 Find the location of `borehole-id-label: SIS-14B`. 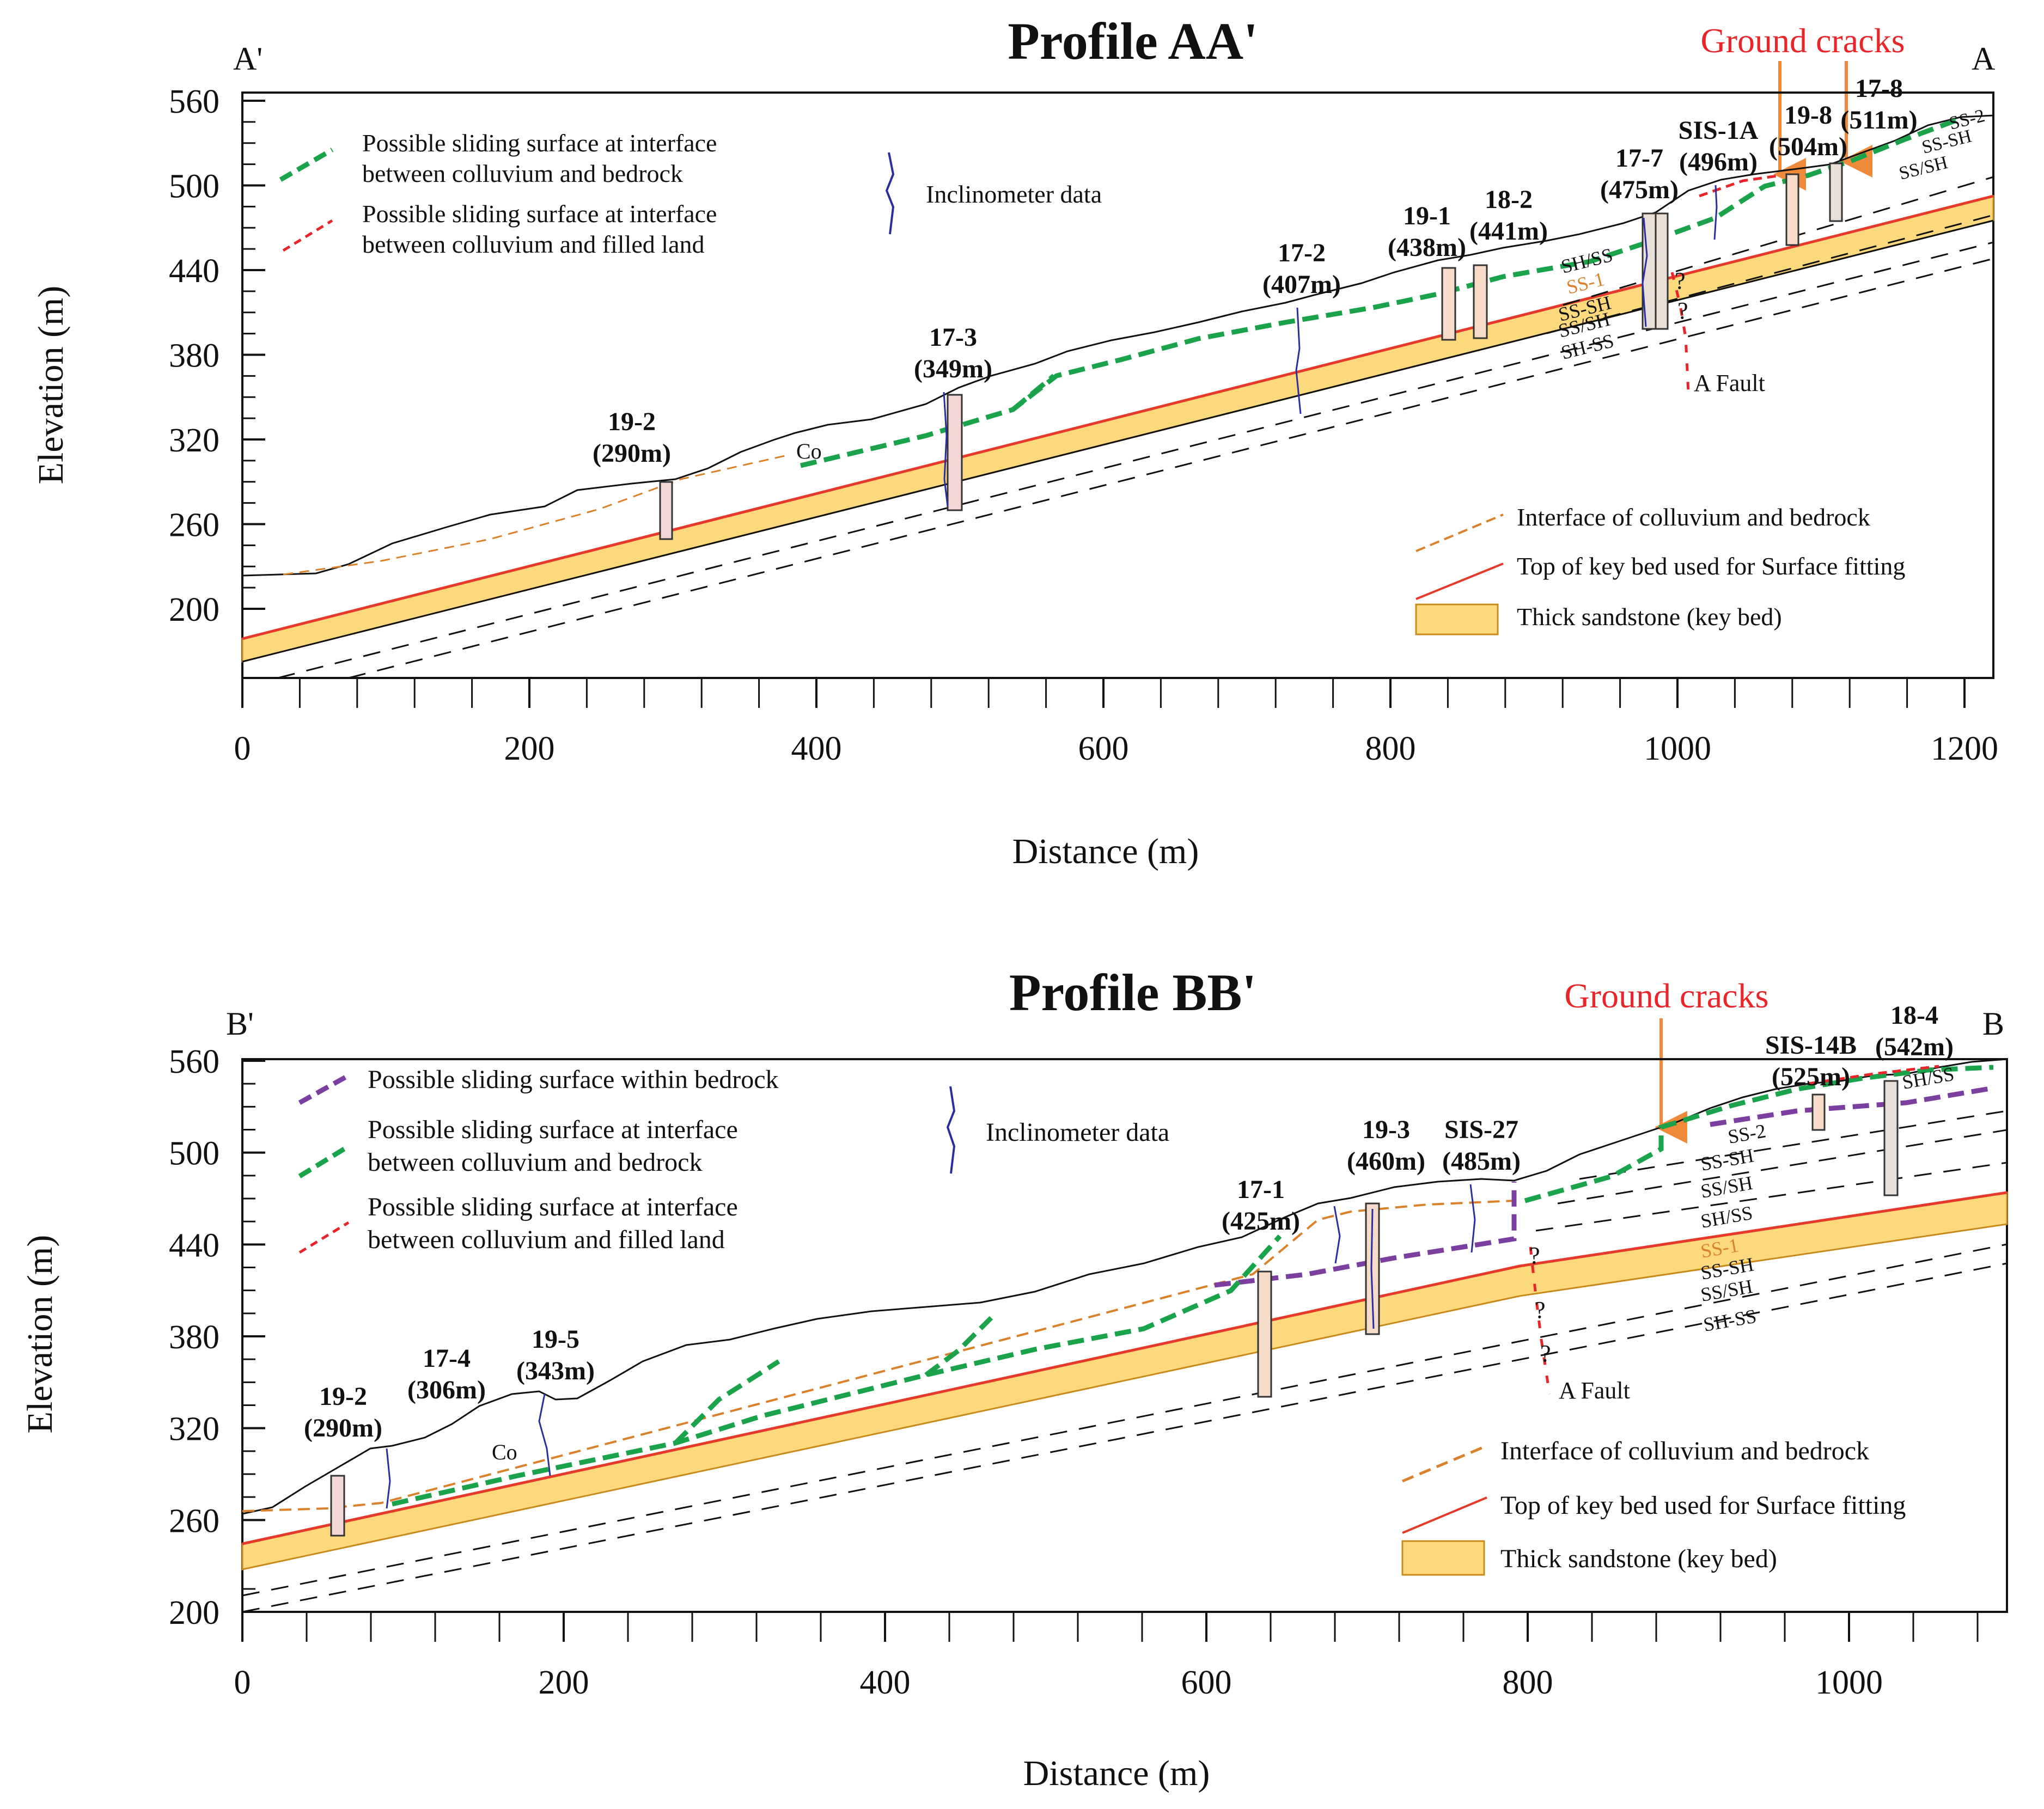

borehole-id-label: SIS-14B is located at coordinates (1811, 1045).